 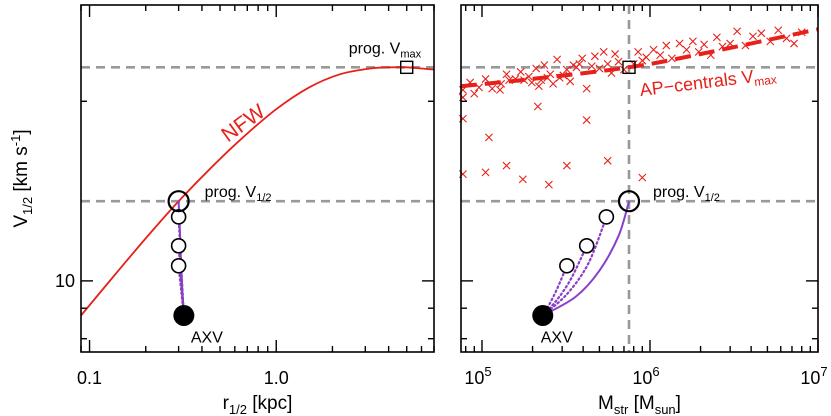 What do you see at coordinates (238, 409) in the screenshot?
I see `left-x-axis-label-sub: 1/2` at bounding box center [238, 409].